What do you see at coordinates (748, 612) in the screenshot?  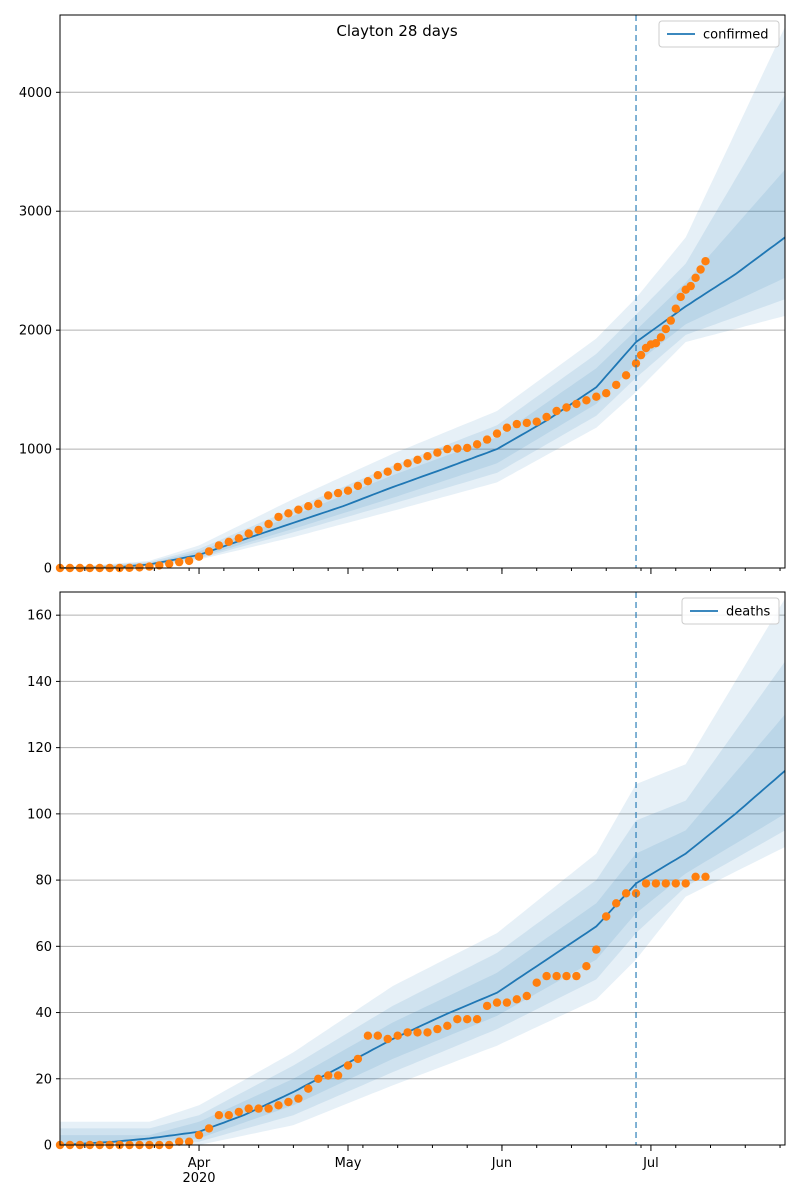 I see `legend-label: deaths` at bounding box center [748, 612].